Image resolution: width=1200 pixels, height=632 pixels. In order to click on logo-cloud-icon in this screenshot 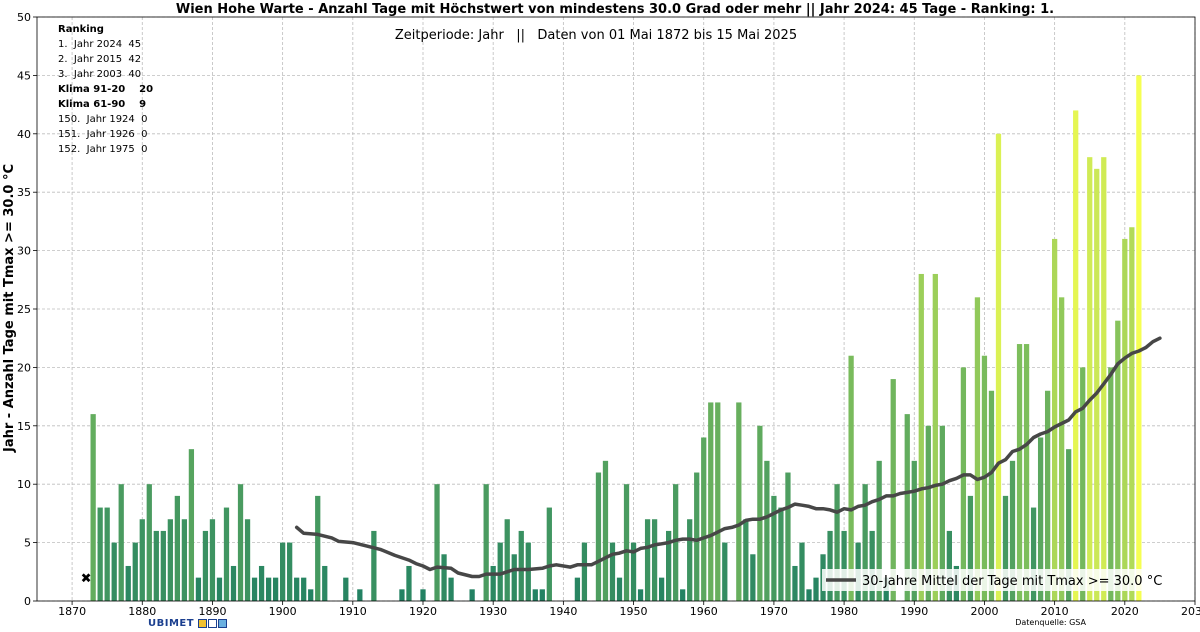, I will do `click(213, 623)`.